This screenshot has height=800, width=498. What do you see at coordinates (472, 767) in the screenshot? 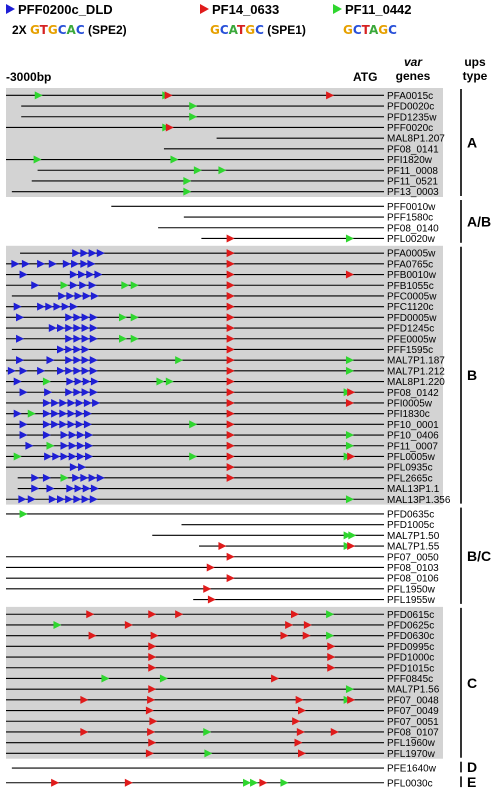
I see `group-label: D` at bounding box center [472, 767].